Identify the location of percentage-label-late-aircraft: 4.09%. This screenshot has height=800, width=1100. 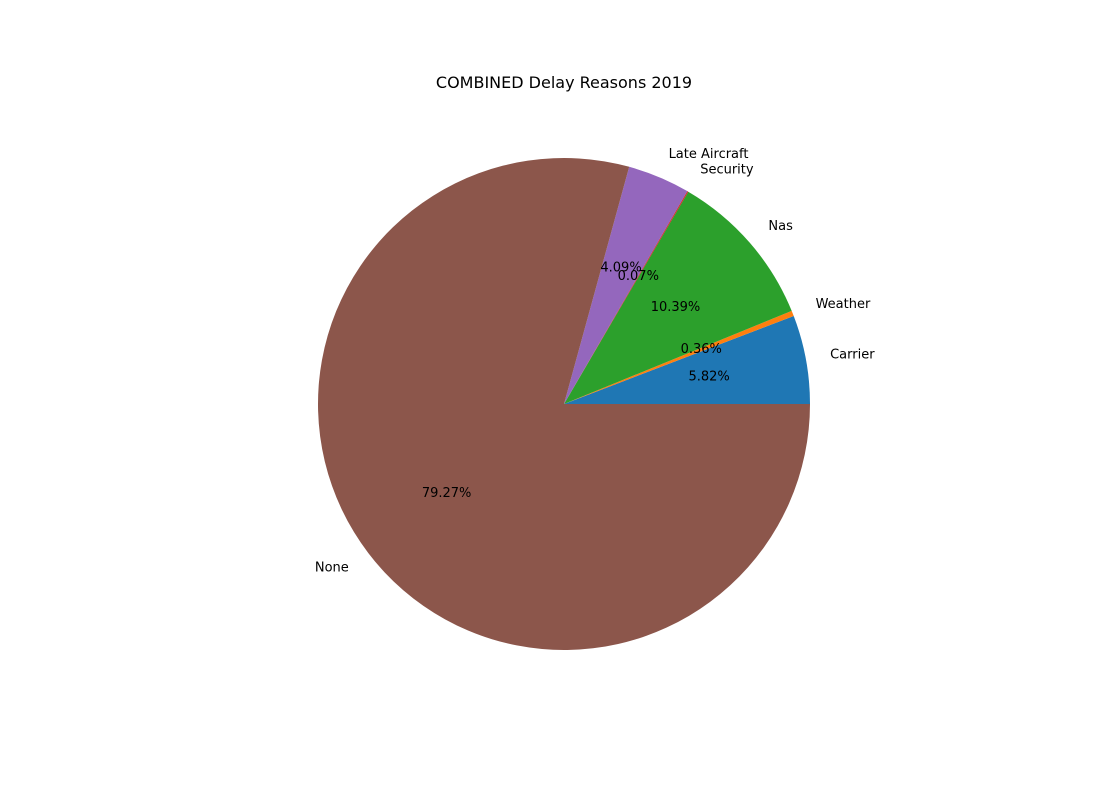
(620, 267).